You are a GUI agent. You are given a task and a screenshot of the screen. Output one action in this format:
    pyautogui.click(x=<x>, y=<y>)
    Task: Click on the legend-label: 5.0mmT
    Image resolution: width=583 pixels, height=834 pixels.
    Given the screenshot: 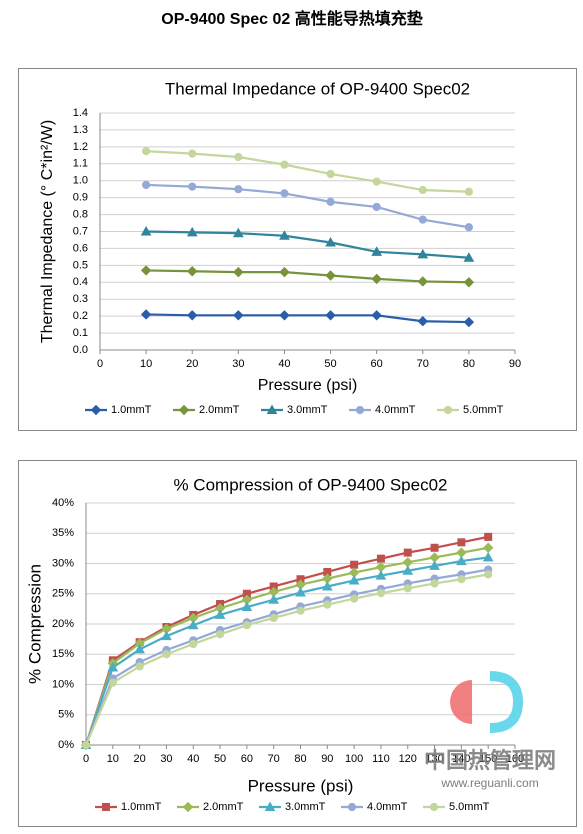 What is the action you would take?
    pyautogui.click(x=469, y=807)
    